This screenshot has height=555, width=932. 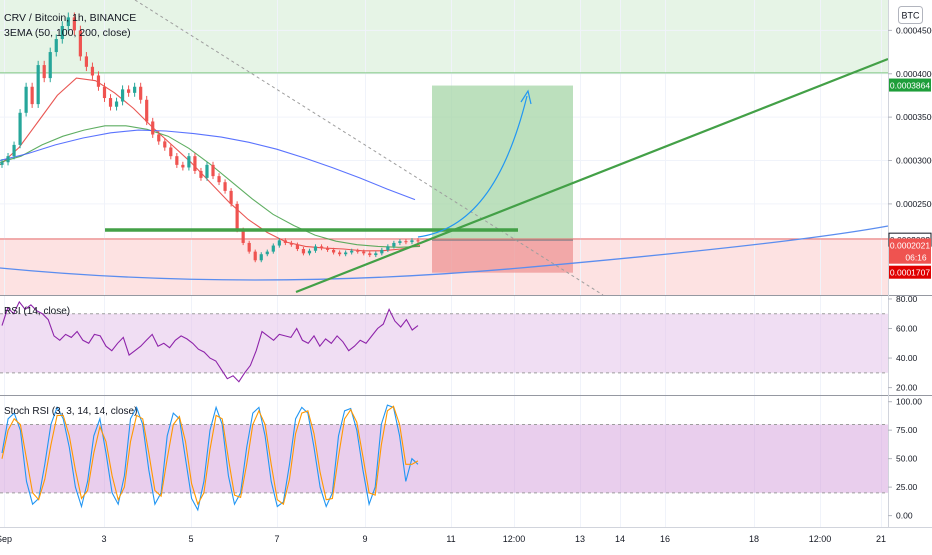 I want to click on stoch-legend: Stoch RSI (3, 3, 14, 14, close), so click(x=70, y=411).